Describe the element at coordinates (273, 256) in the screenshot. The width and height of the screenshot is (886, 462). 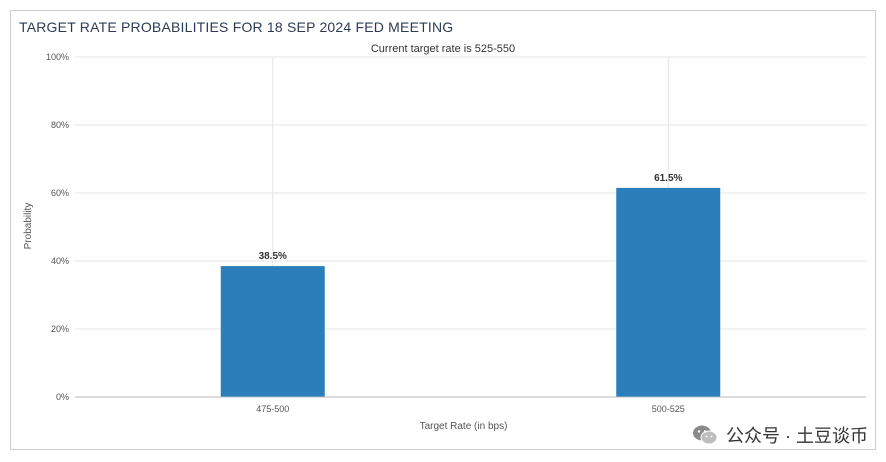
I see `data-label: 38.5%` at that location.